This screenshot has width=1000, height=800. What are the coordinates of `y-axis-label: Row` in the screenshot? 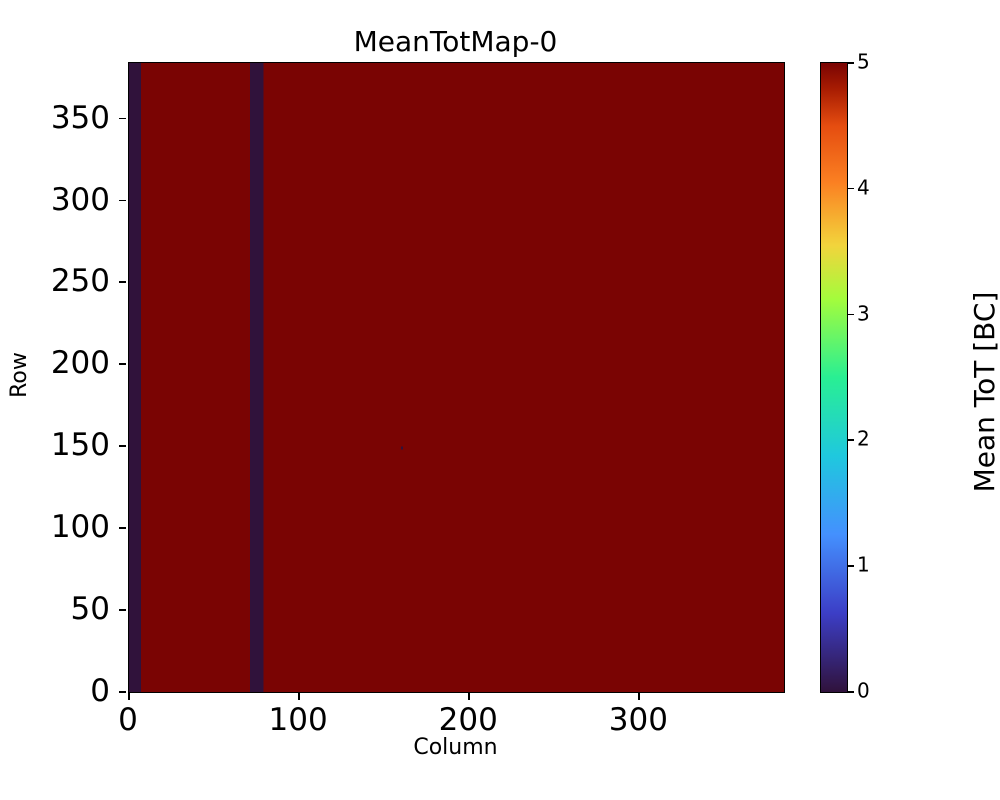 It's located at (19, 375).